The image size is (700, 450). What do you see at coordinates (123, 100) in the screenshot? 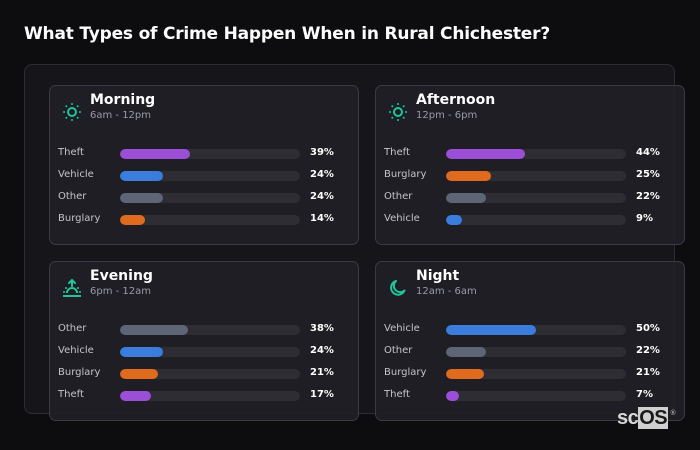
I see `card-title: Morning` at bounding box center [123, 100].